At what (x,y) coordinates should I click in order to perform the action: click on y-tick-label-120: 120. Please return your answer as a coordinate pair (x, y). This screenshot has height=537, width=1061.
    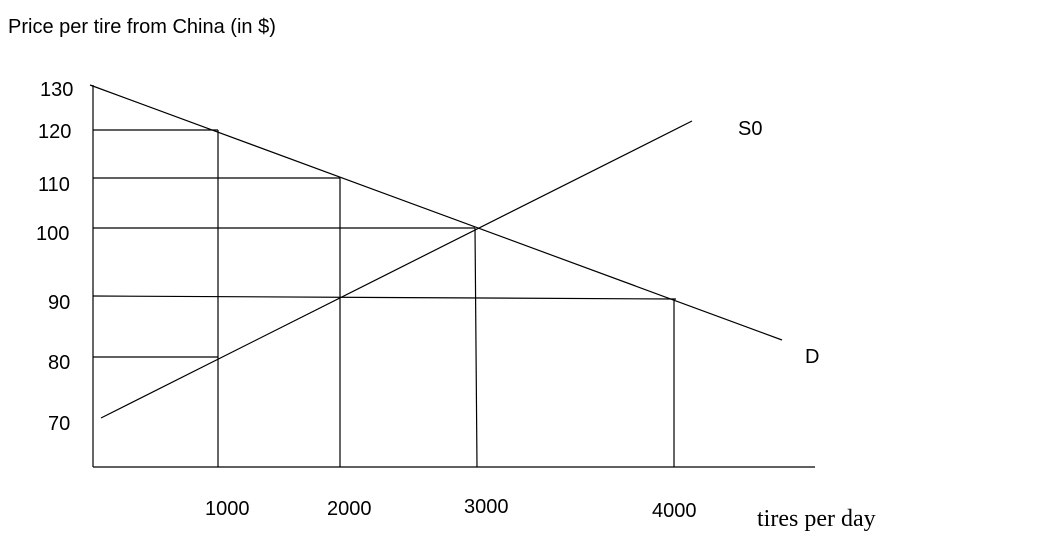
    Looking at the image, I should click on (54, 132).